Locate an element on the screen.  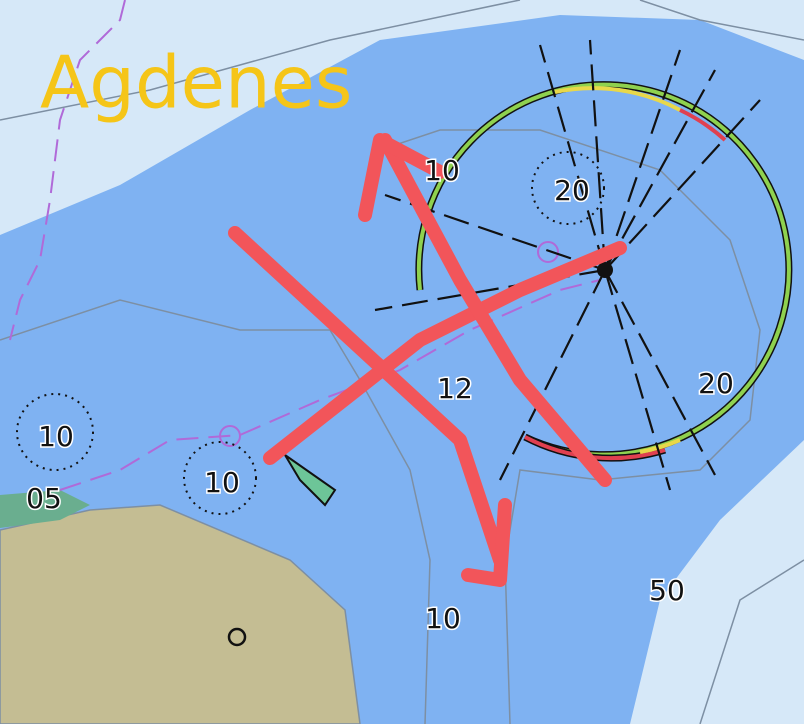
light is located at coordinates (605, 270).